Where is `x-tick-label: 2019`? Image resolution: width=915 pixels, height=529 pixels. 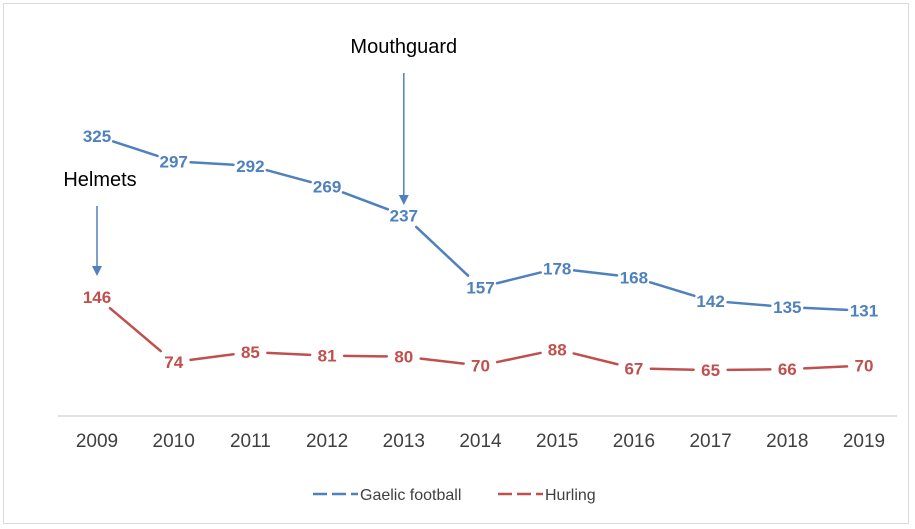
x-tick-label: 2019 is located at coordinates (864, 441).